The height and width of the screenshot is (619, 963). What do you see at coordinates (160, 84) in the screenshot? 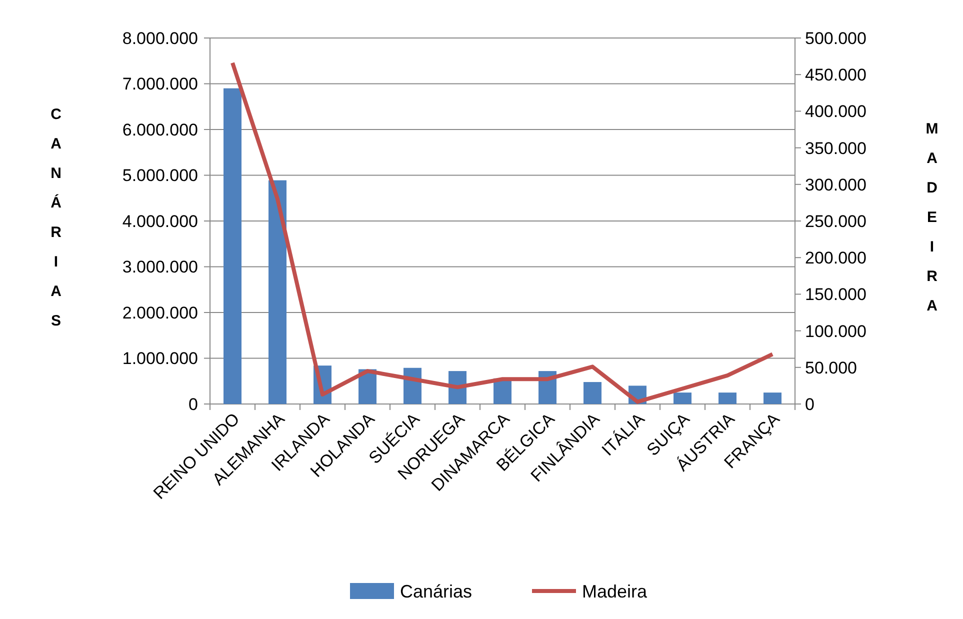
I see `y-tick-label: 7.000.000` at bounding box center [160, 84].